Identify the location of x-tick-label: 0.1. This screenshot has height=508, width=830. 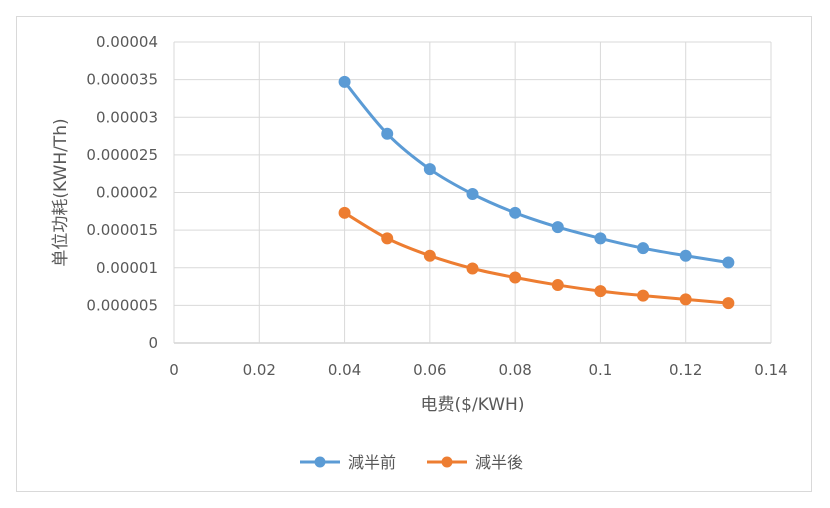
(600, 370).